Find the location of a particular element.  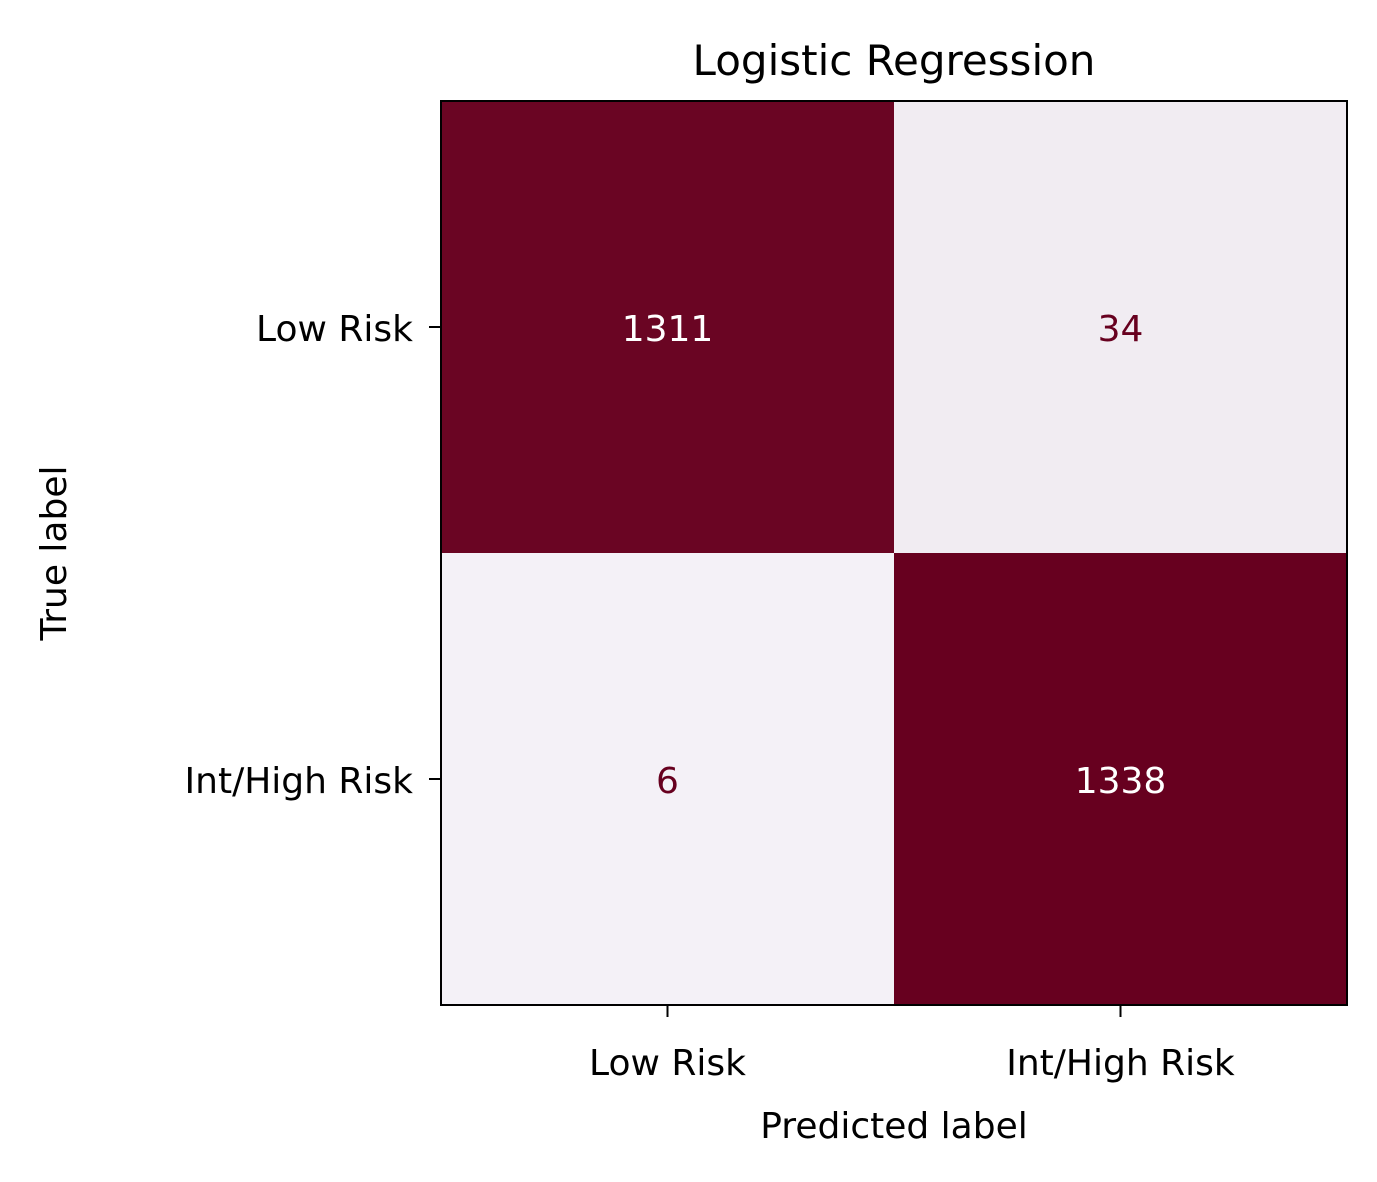

x-axis-label: Predicted label is located at coordinates (894, 1126).